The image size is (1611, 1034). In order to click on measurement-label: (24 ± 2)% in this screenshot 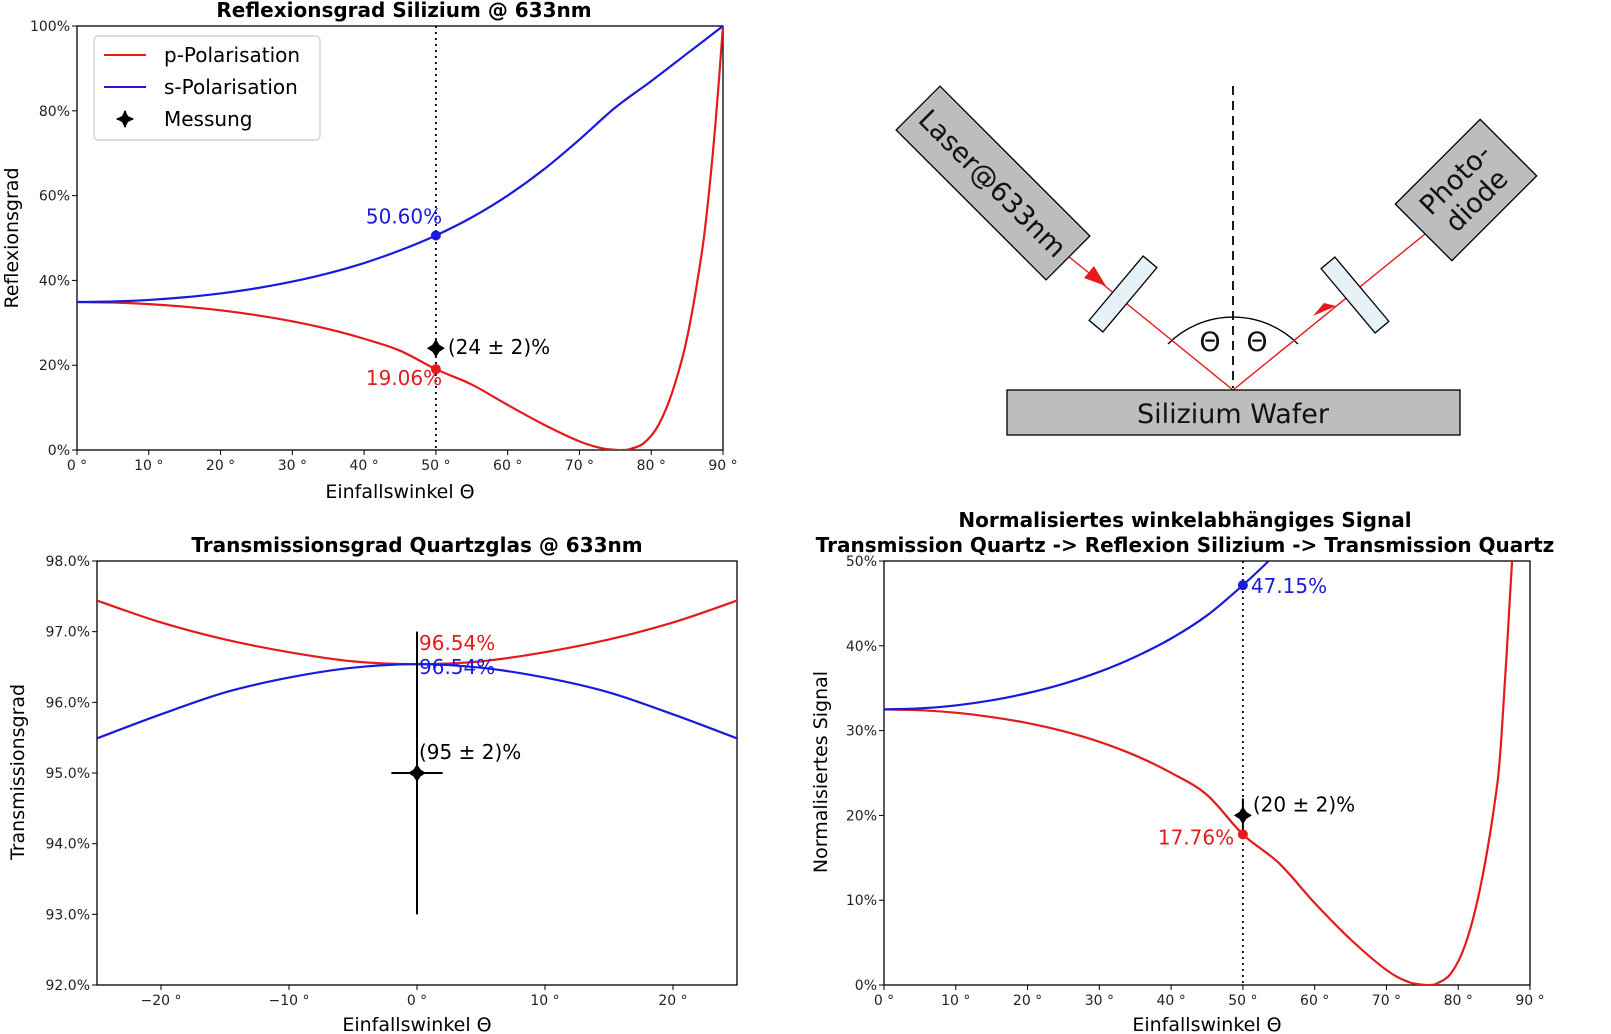, I will do `click(499, 347)`.